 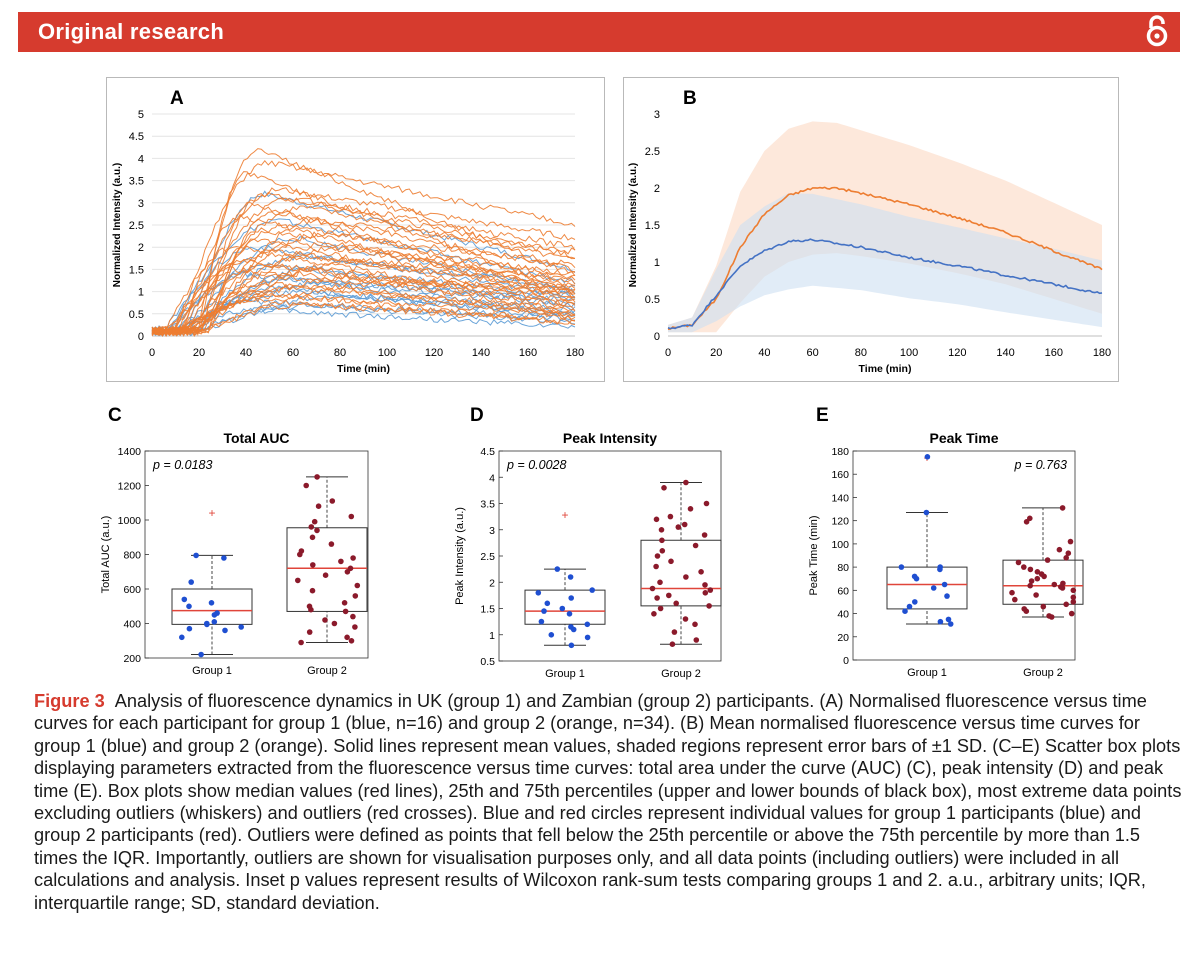 I want to click on ytick-label-a: 4, so click(x=141, y=159).